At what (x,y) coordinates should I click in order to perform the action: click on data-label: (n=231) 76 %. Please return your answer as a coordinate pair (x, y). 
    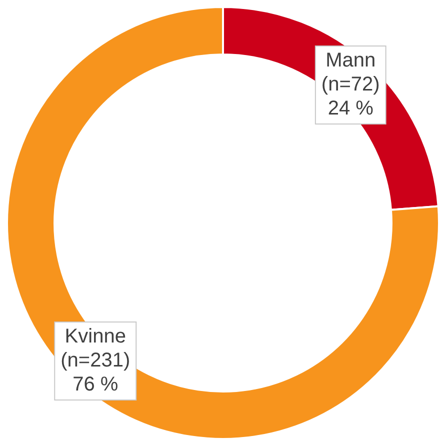
    Looking at the image, I should click on (95, 372).